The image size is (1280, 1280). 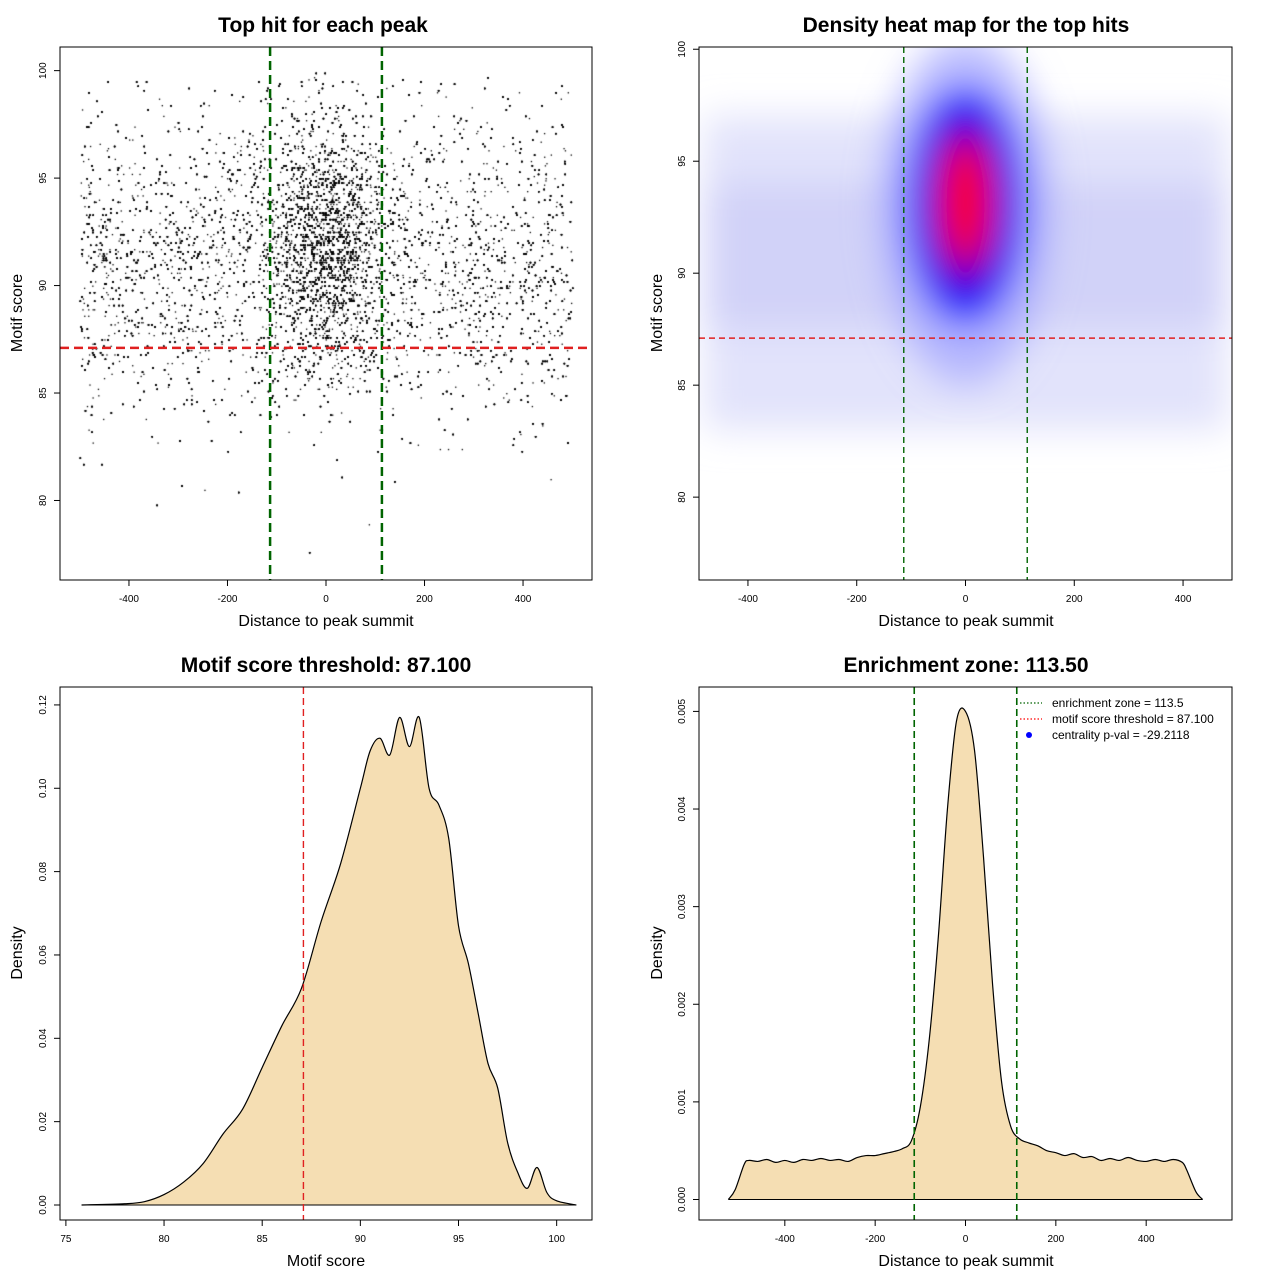 I want to click on y-tick-label: 0.003, so click(x=682, y=906).